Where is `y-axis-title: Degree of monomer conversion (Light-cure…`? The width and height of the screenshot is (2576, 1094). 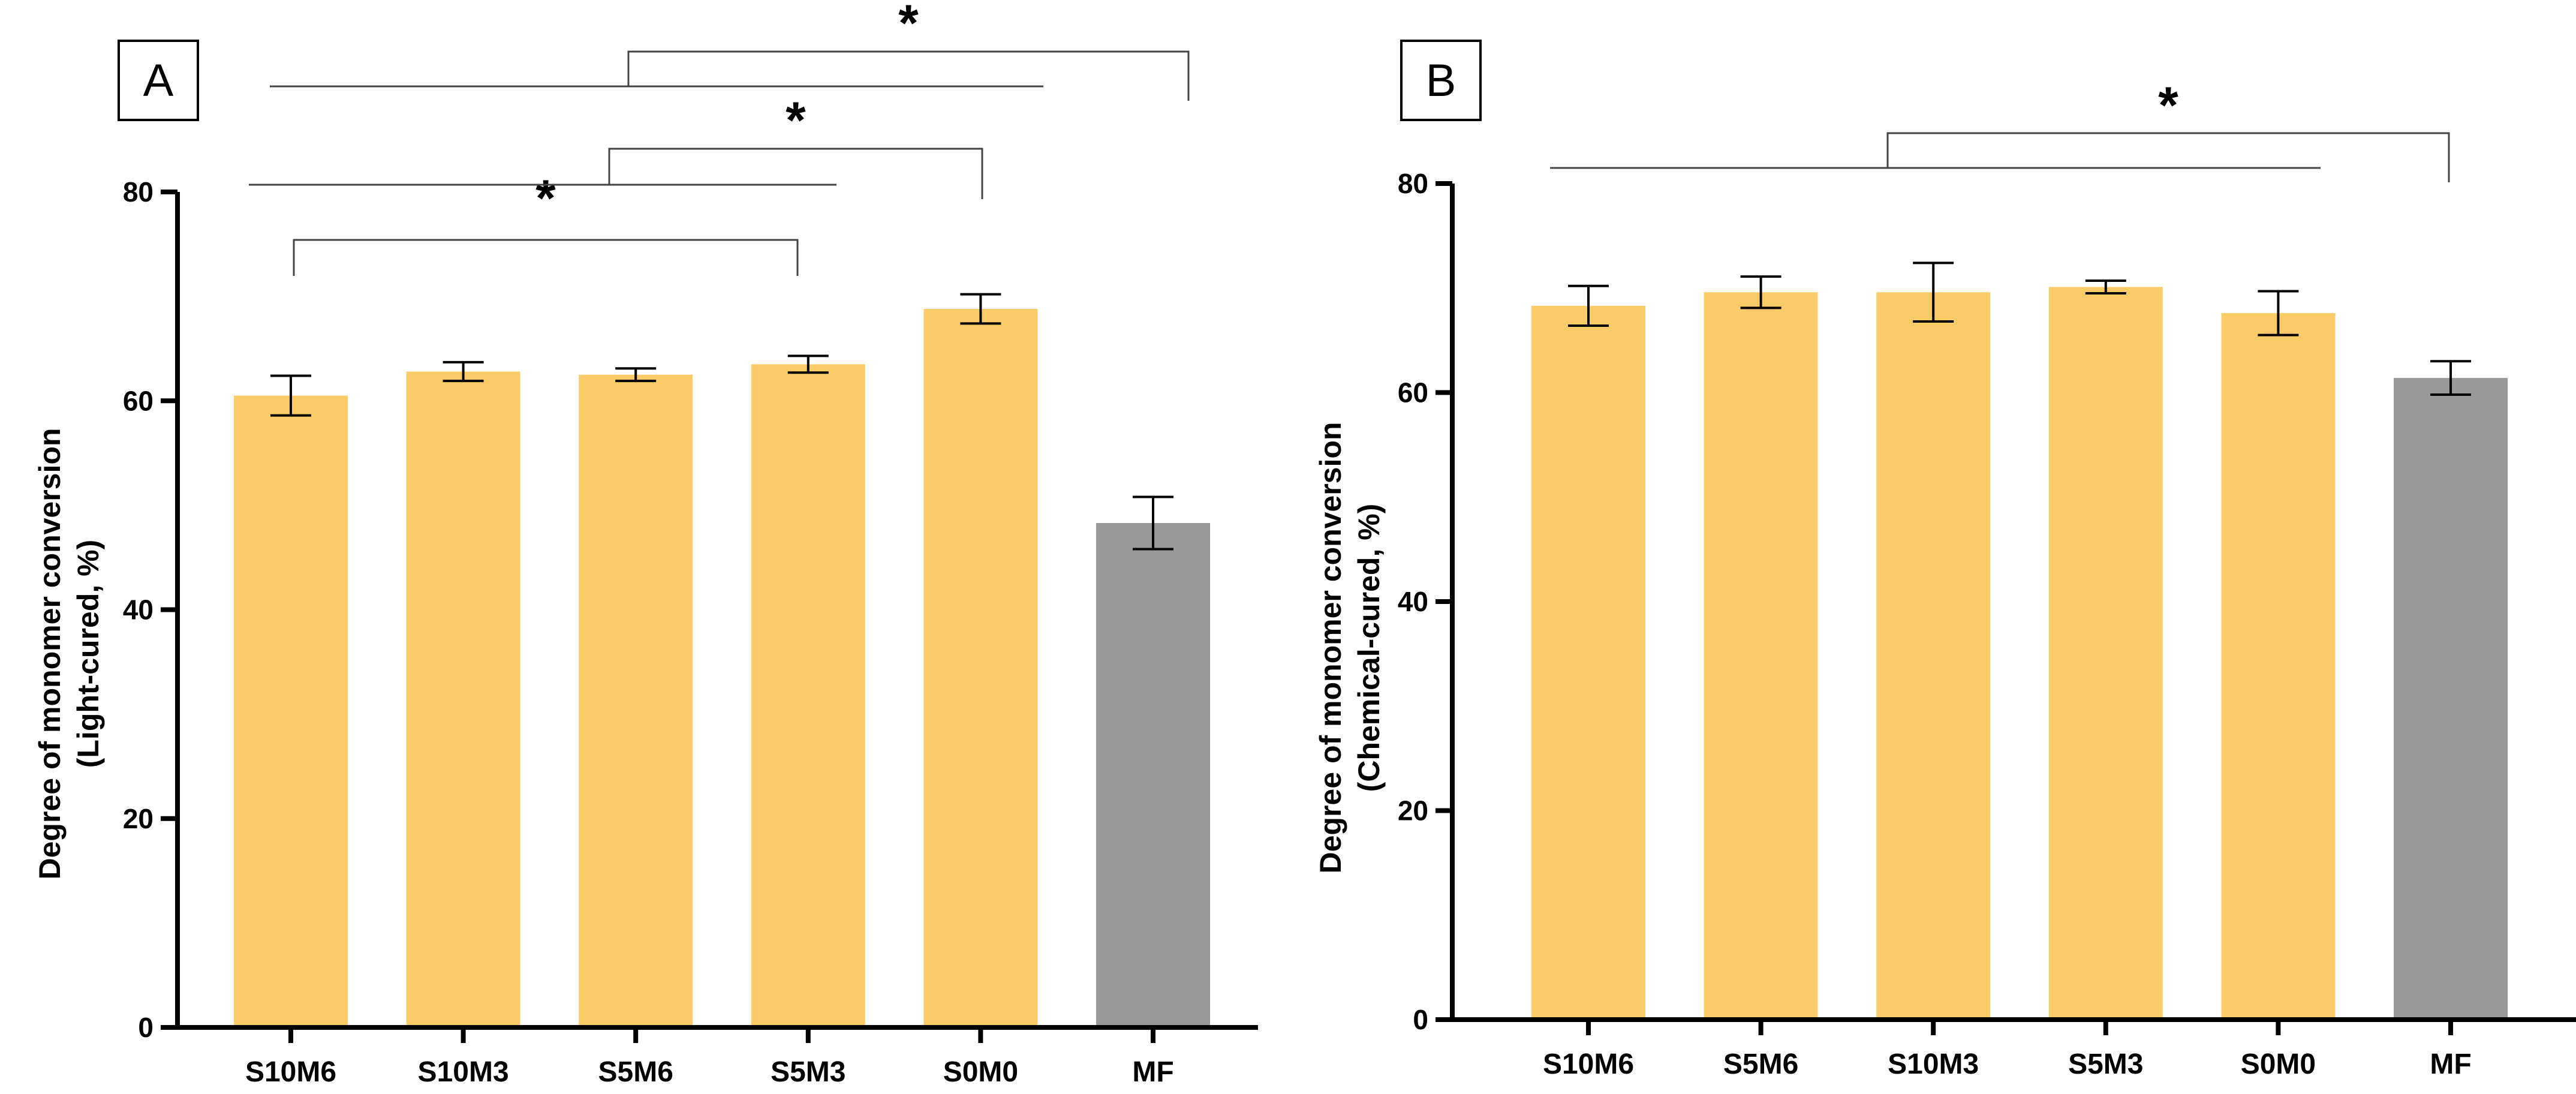 y-axis-title: Degree of monomer conversion (Light-cure… is located at coordinates (69, 654).